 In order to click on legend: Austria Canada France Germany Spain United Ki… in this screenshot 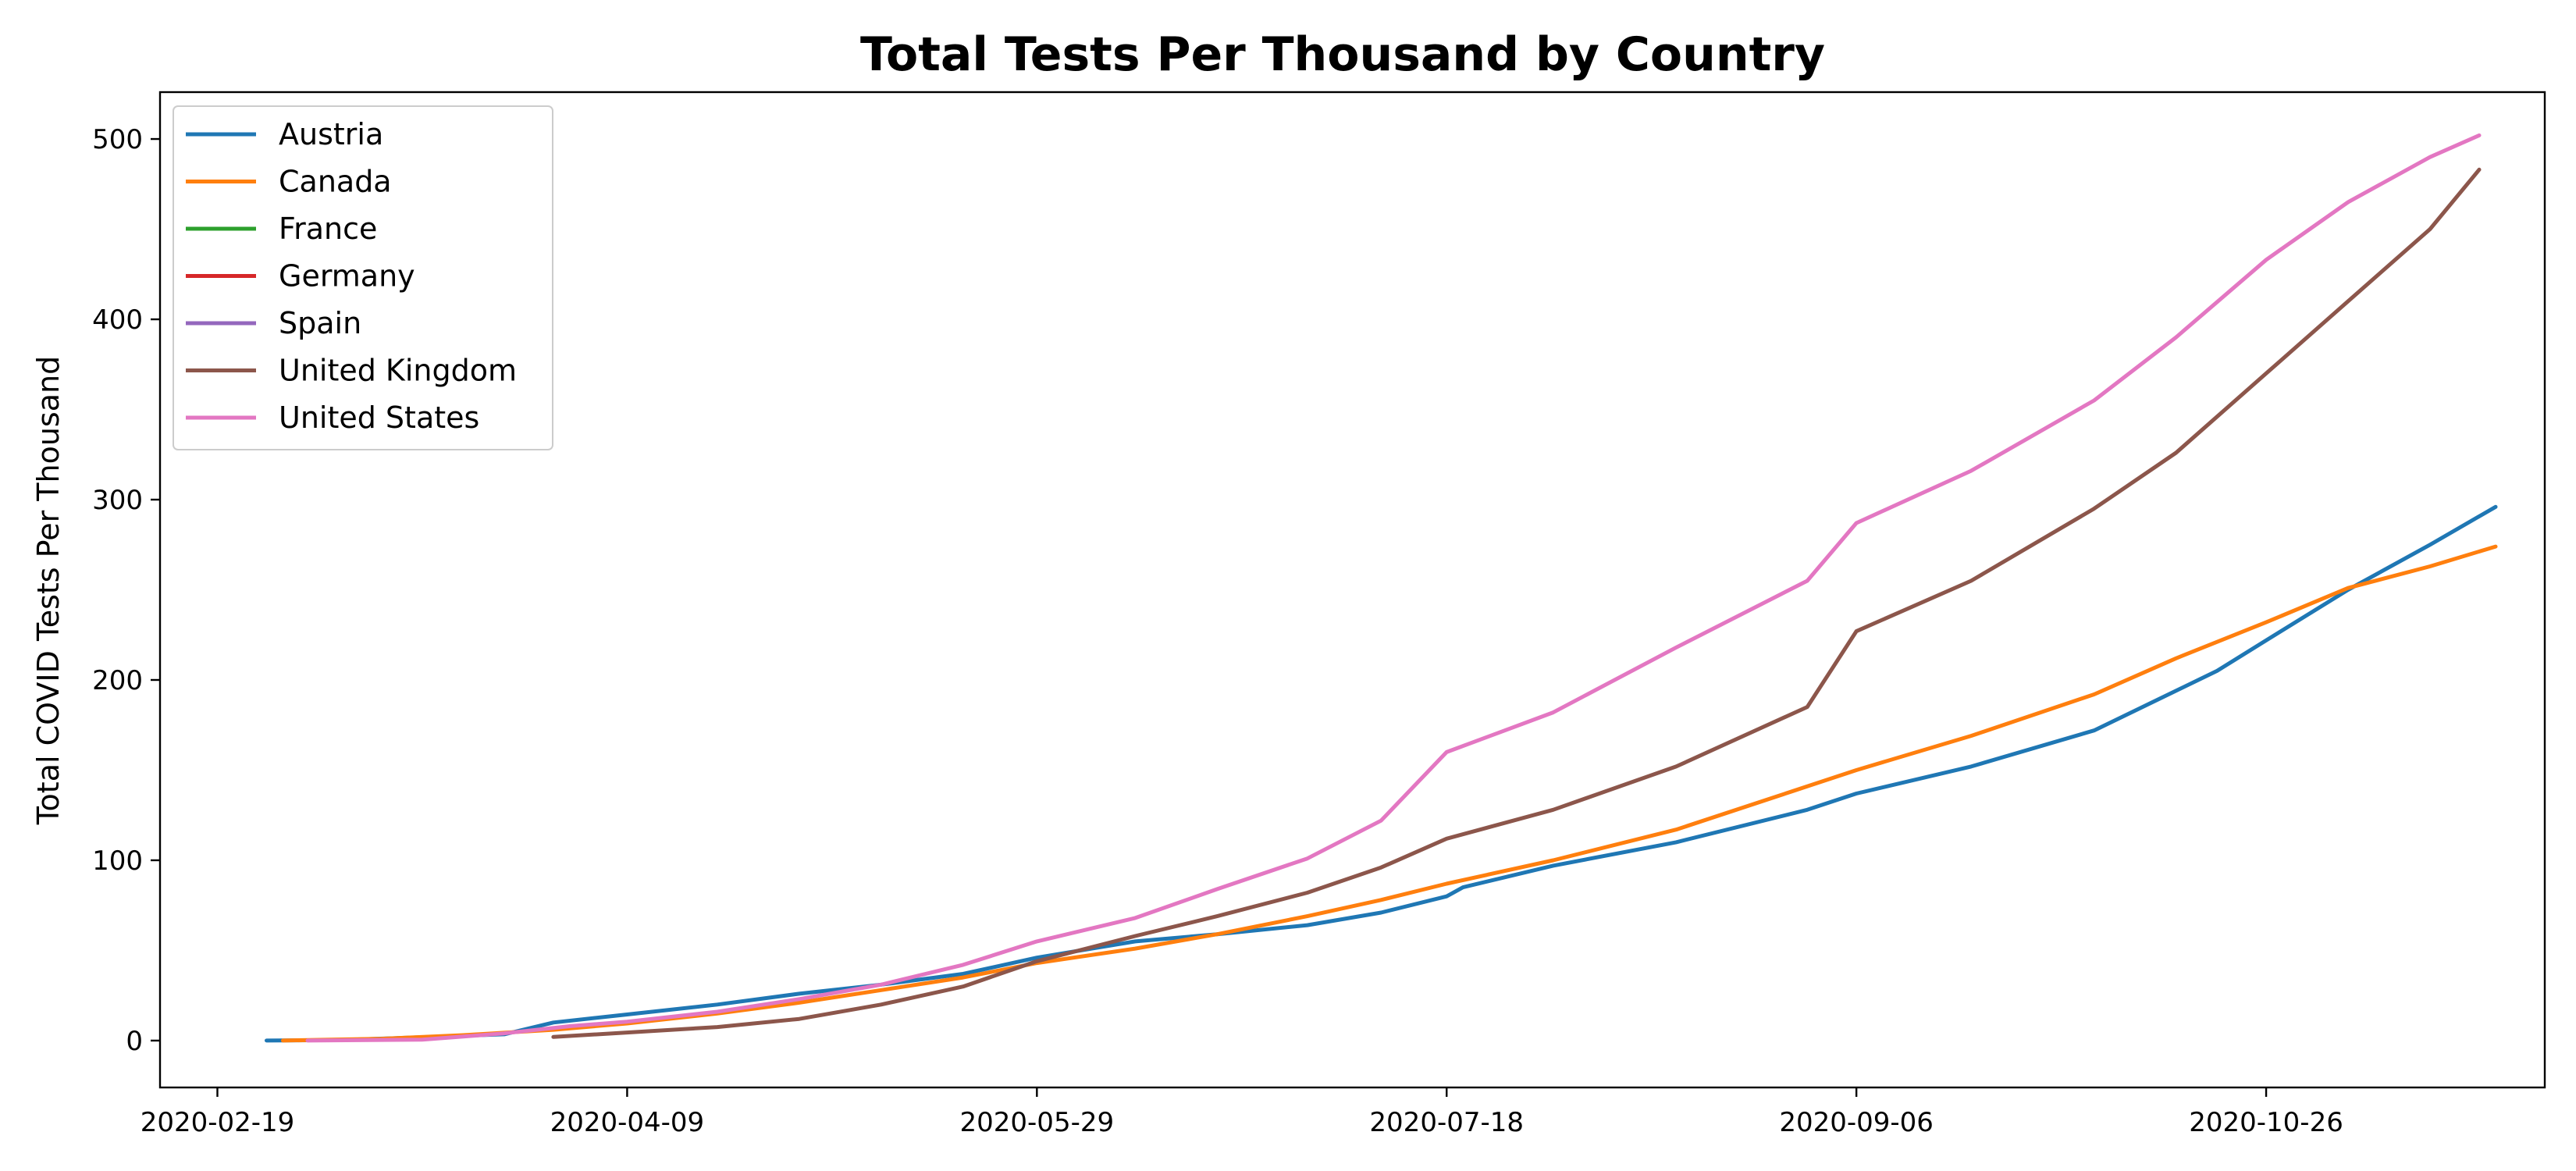, I will do `click(363, 277)`.